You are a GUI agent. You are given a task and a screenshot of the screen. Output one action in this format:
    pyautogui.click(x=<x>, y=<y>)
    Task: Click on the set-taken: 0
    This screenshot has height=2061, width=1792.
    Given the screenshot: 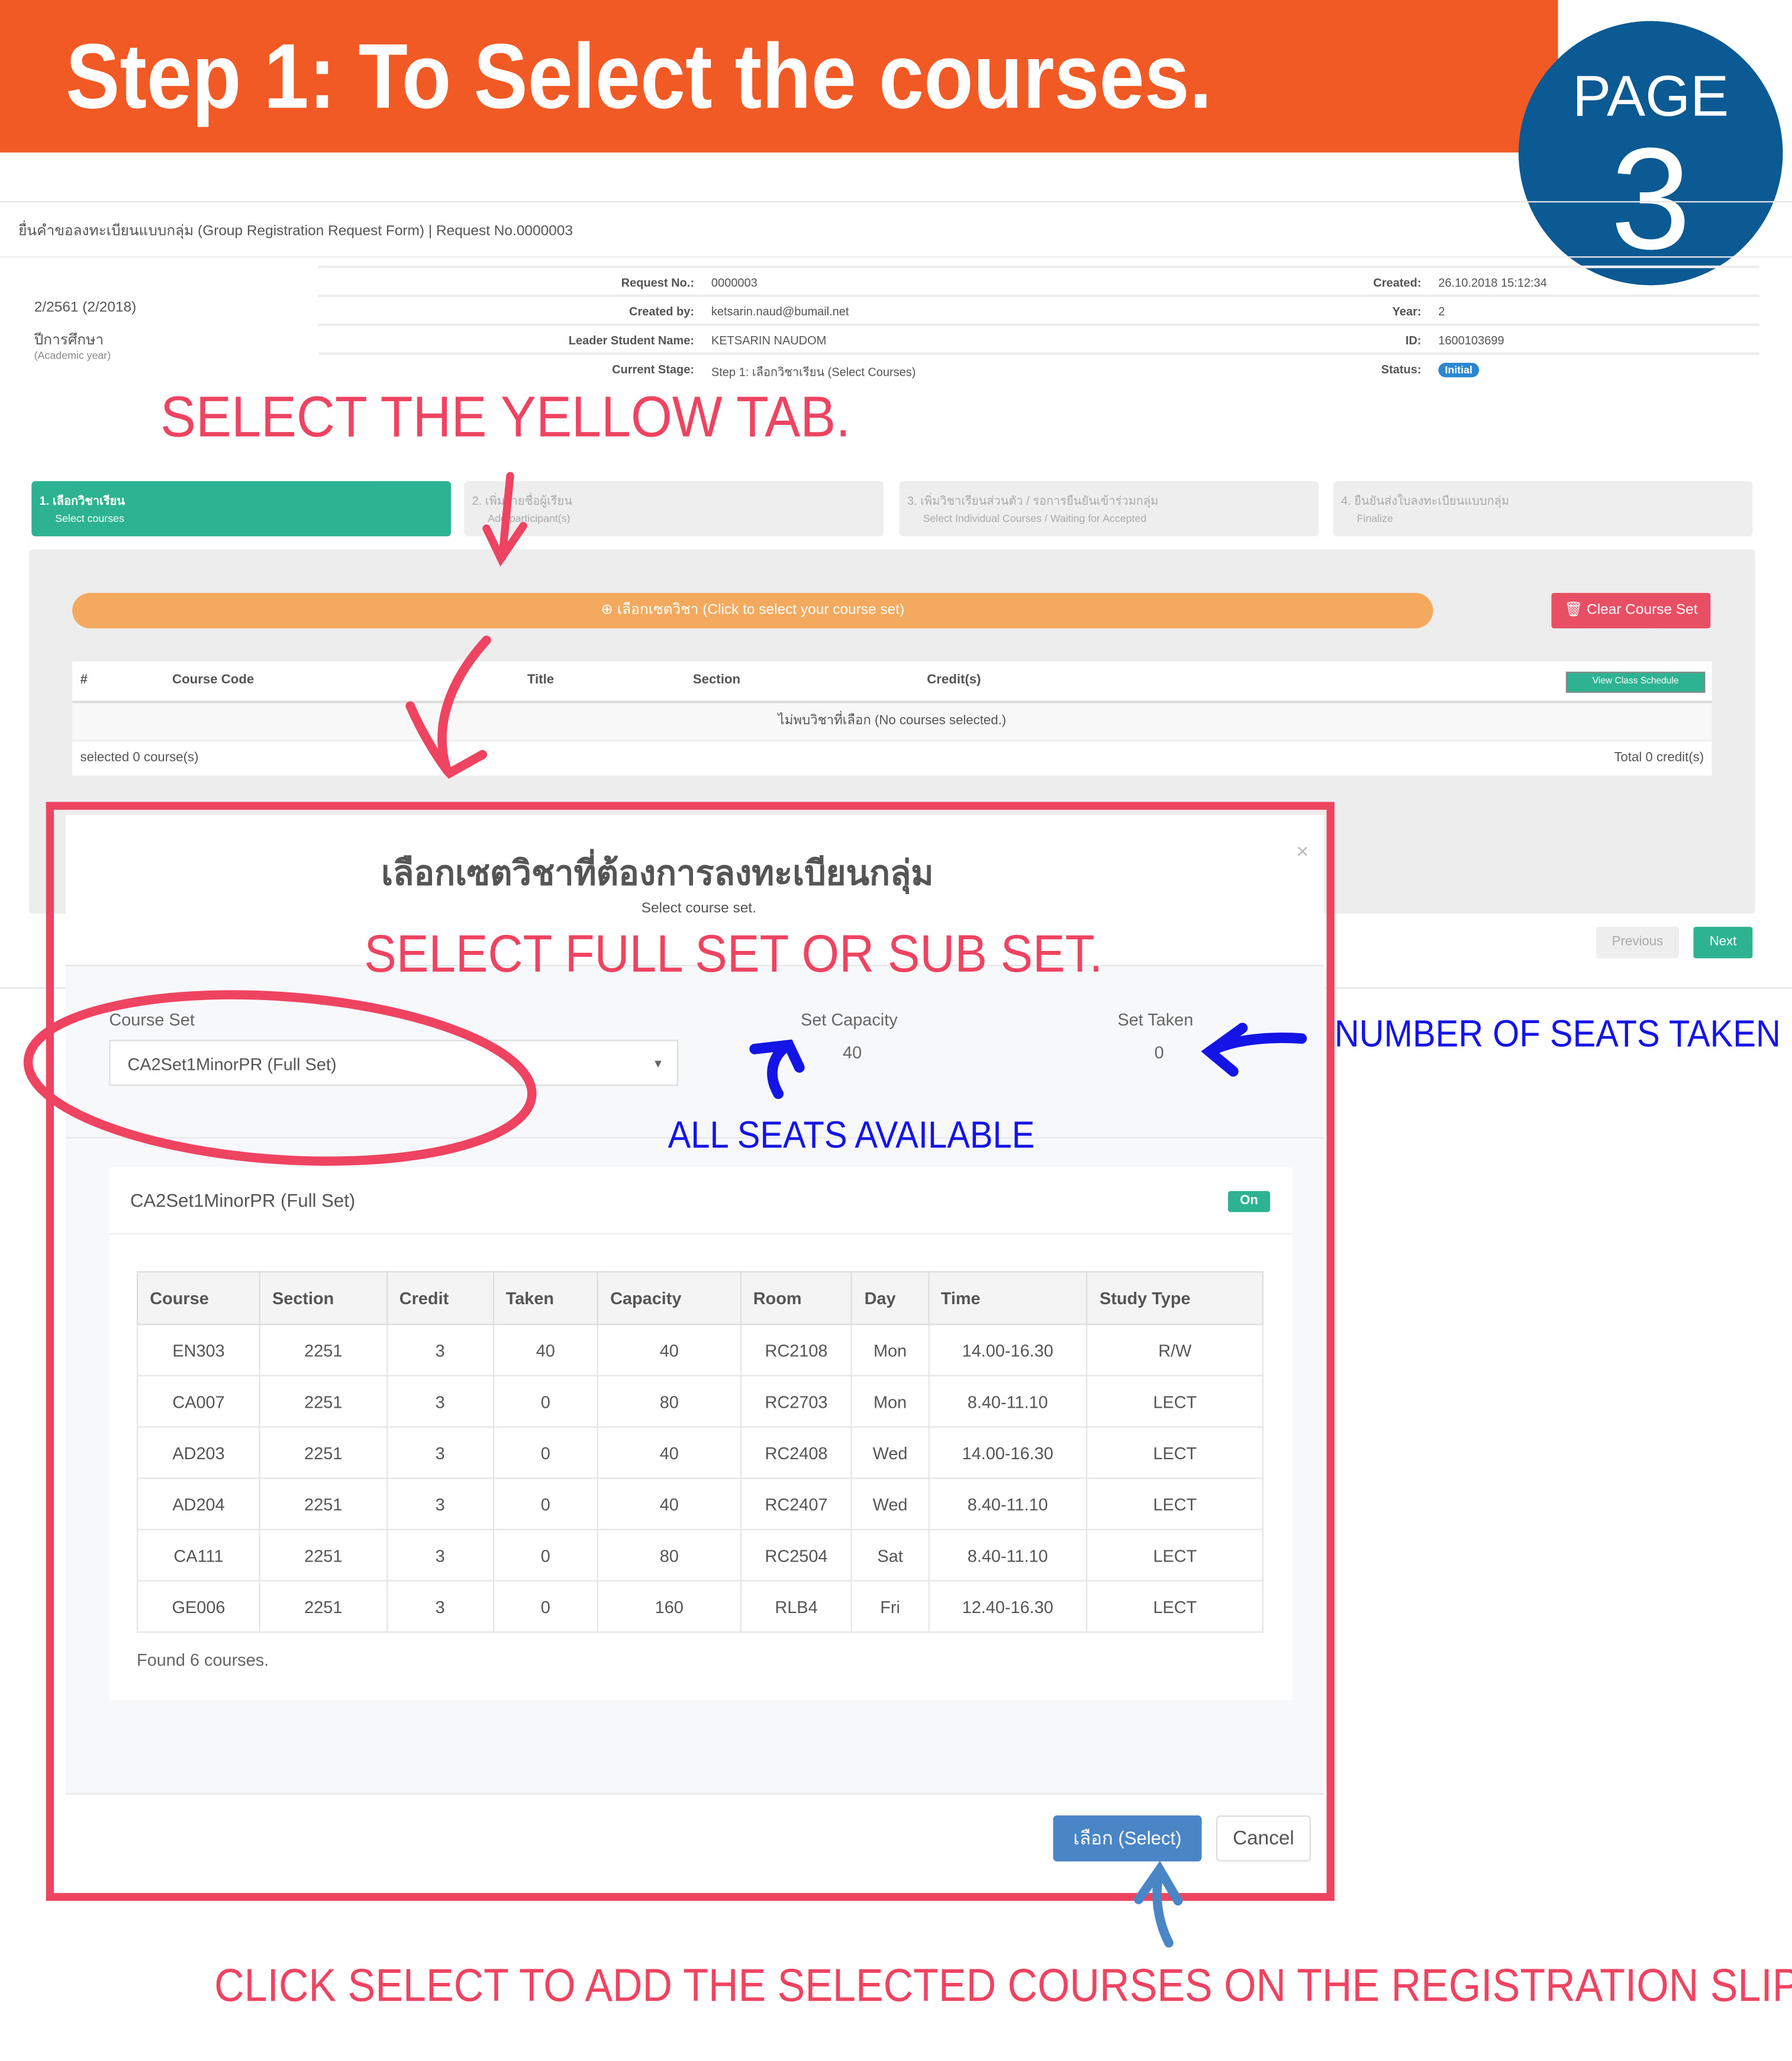 What is the action you would take?
    pyautogui.click(x=1159, y=1052)
    